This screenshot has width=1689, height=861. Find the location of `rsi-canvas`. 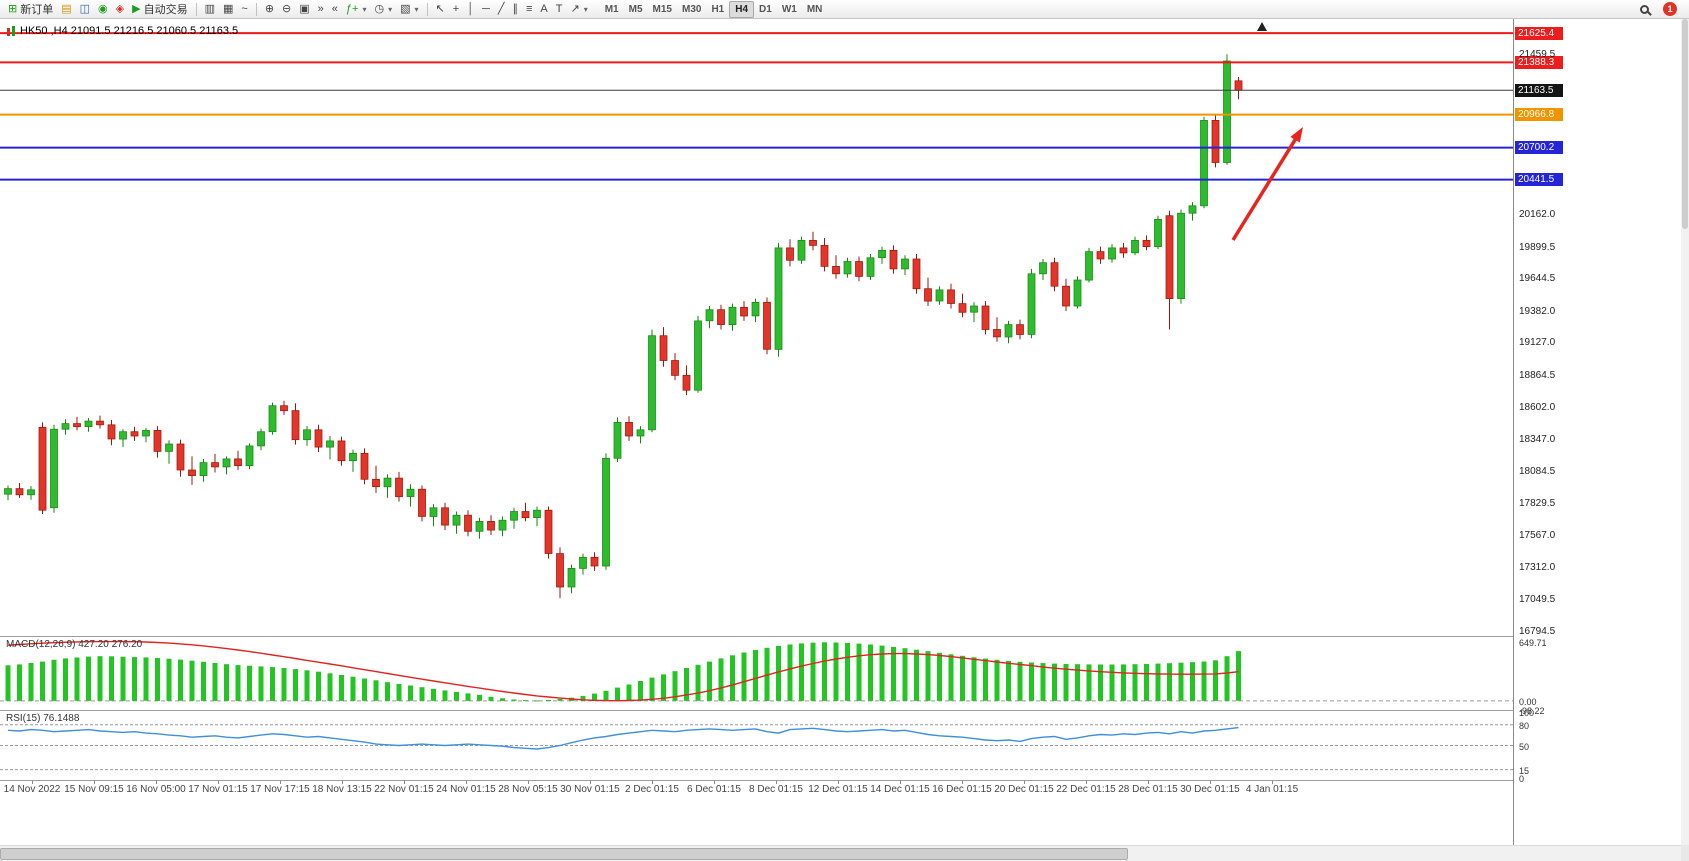

rsi-canvas is located at coordinates (756, 745).